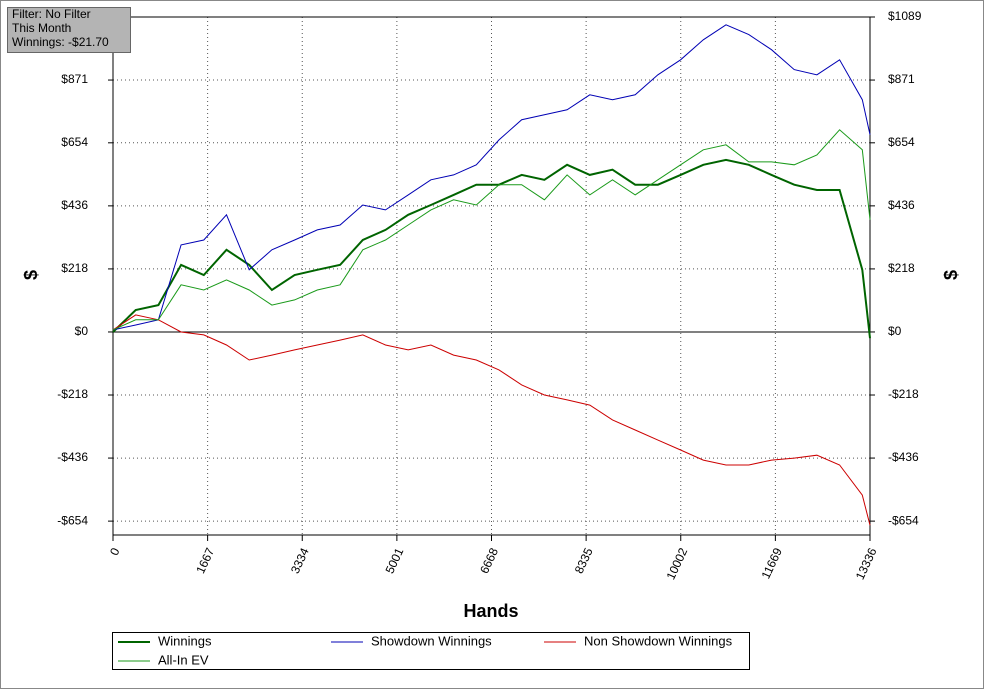 The image size is (984, 689). Describe the element at coordinates (431, 640) in the screenshot. I see `legend-label: Showdown Winnings` at that location.